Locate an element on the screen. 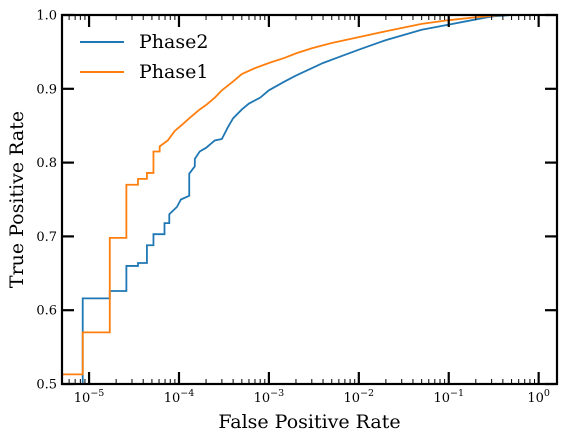  x-tick-label: 10⁻⁴ is located at coordinates (179, 397).